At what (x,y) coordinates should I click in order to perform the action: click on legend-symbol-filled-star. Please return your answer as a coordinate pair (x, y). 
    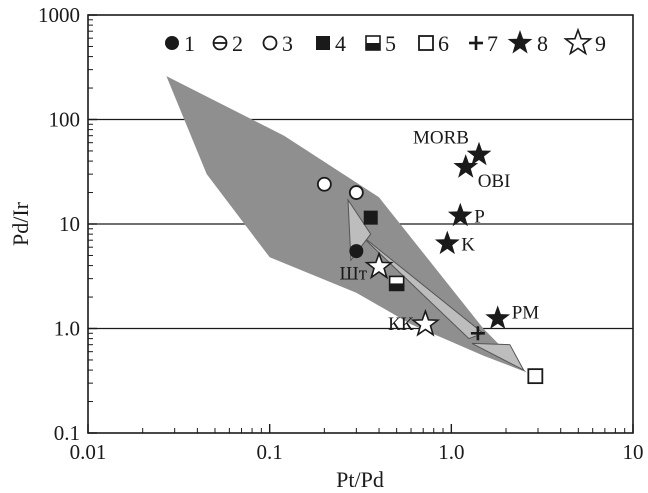
    Looking at the image, I should click on (520, 42).